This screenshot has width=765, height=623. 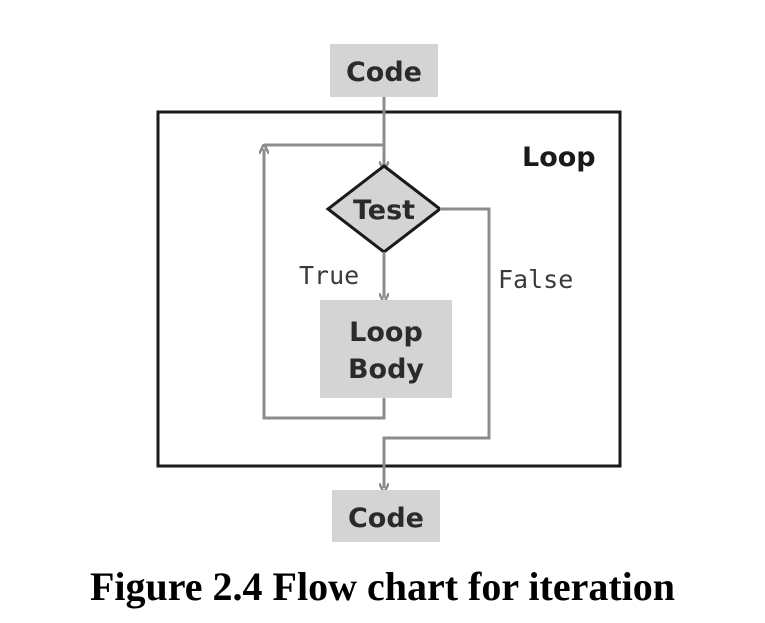 I want to click on arrow-false-branch, so click(x=437, y=347).